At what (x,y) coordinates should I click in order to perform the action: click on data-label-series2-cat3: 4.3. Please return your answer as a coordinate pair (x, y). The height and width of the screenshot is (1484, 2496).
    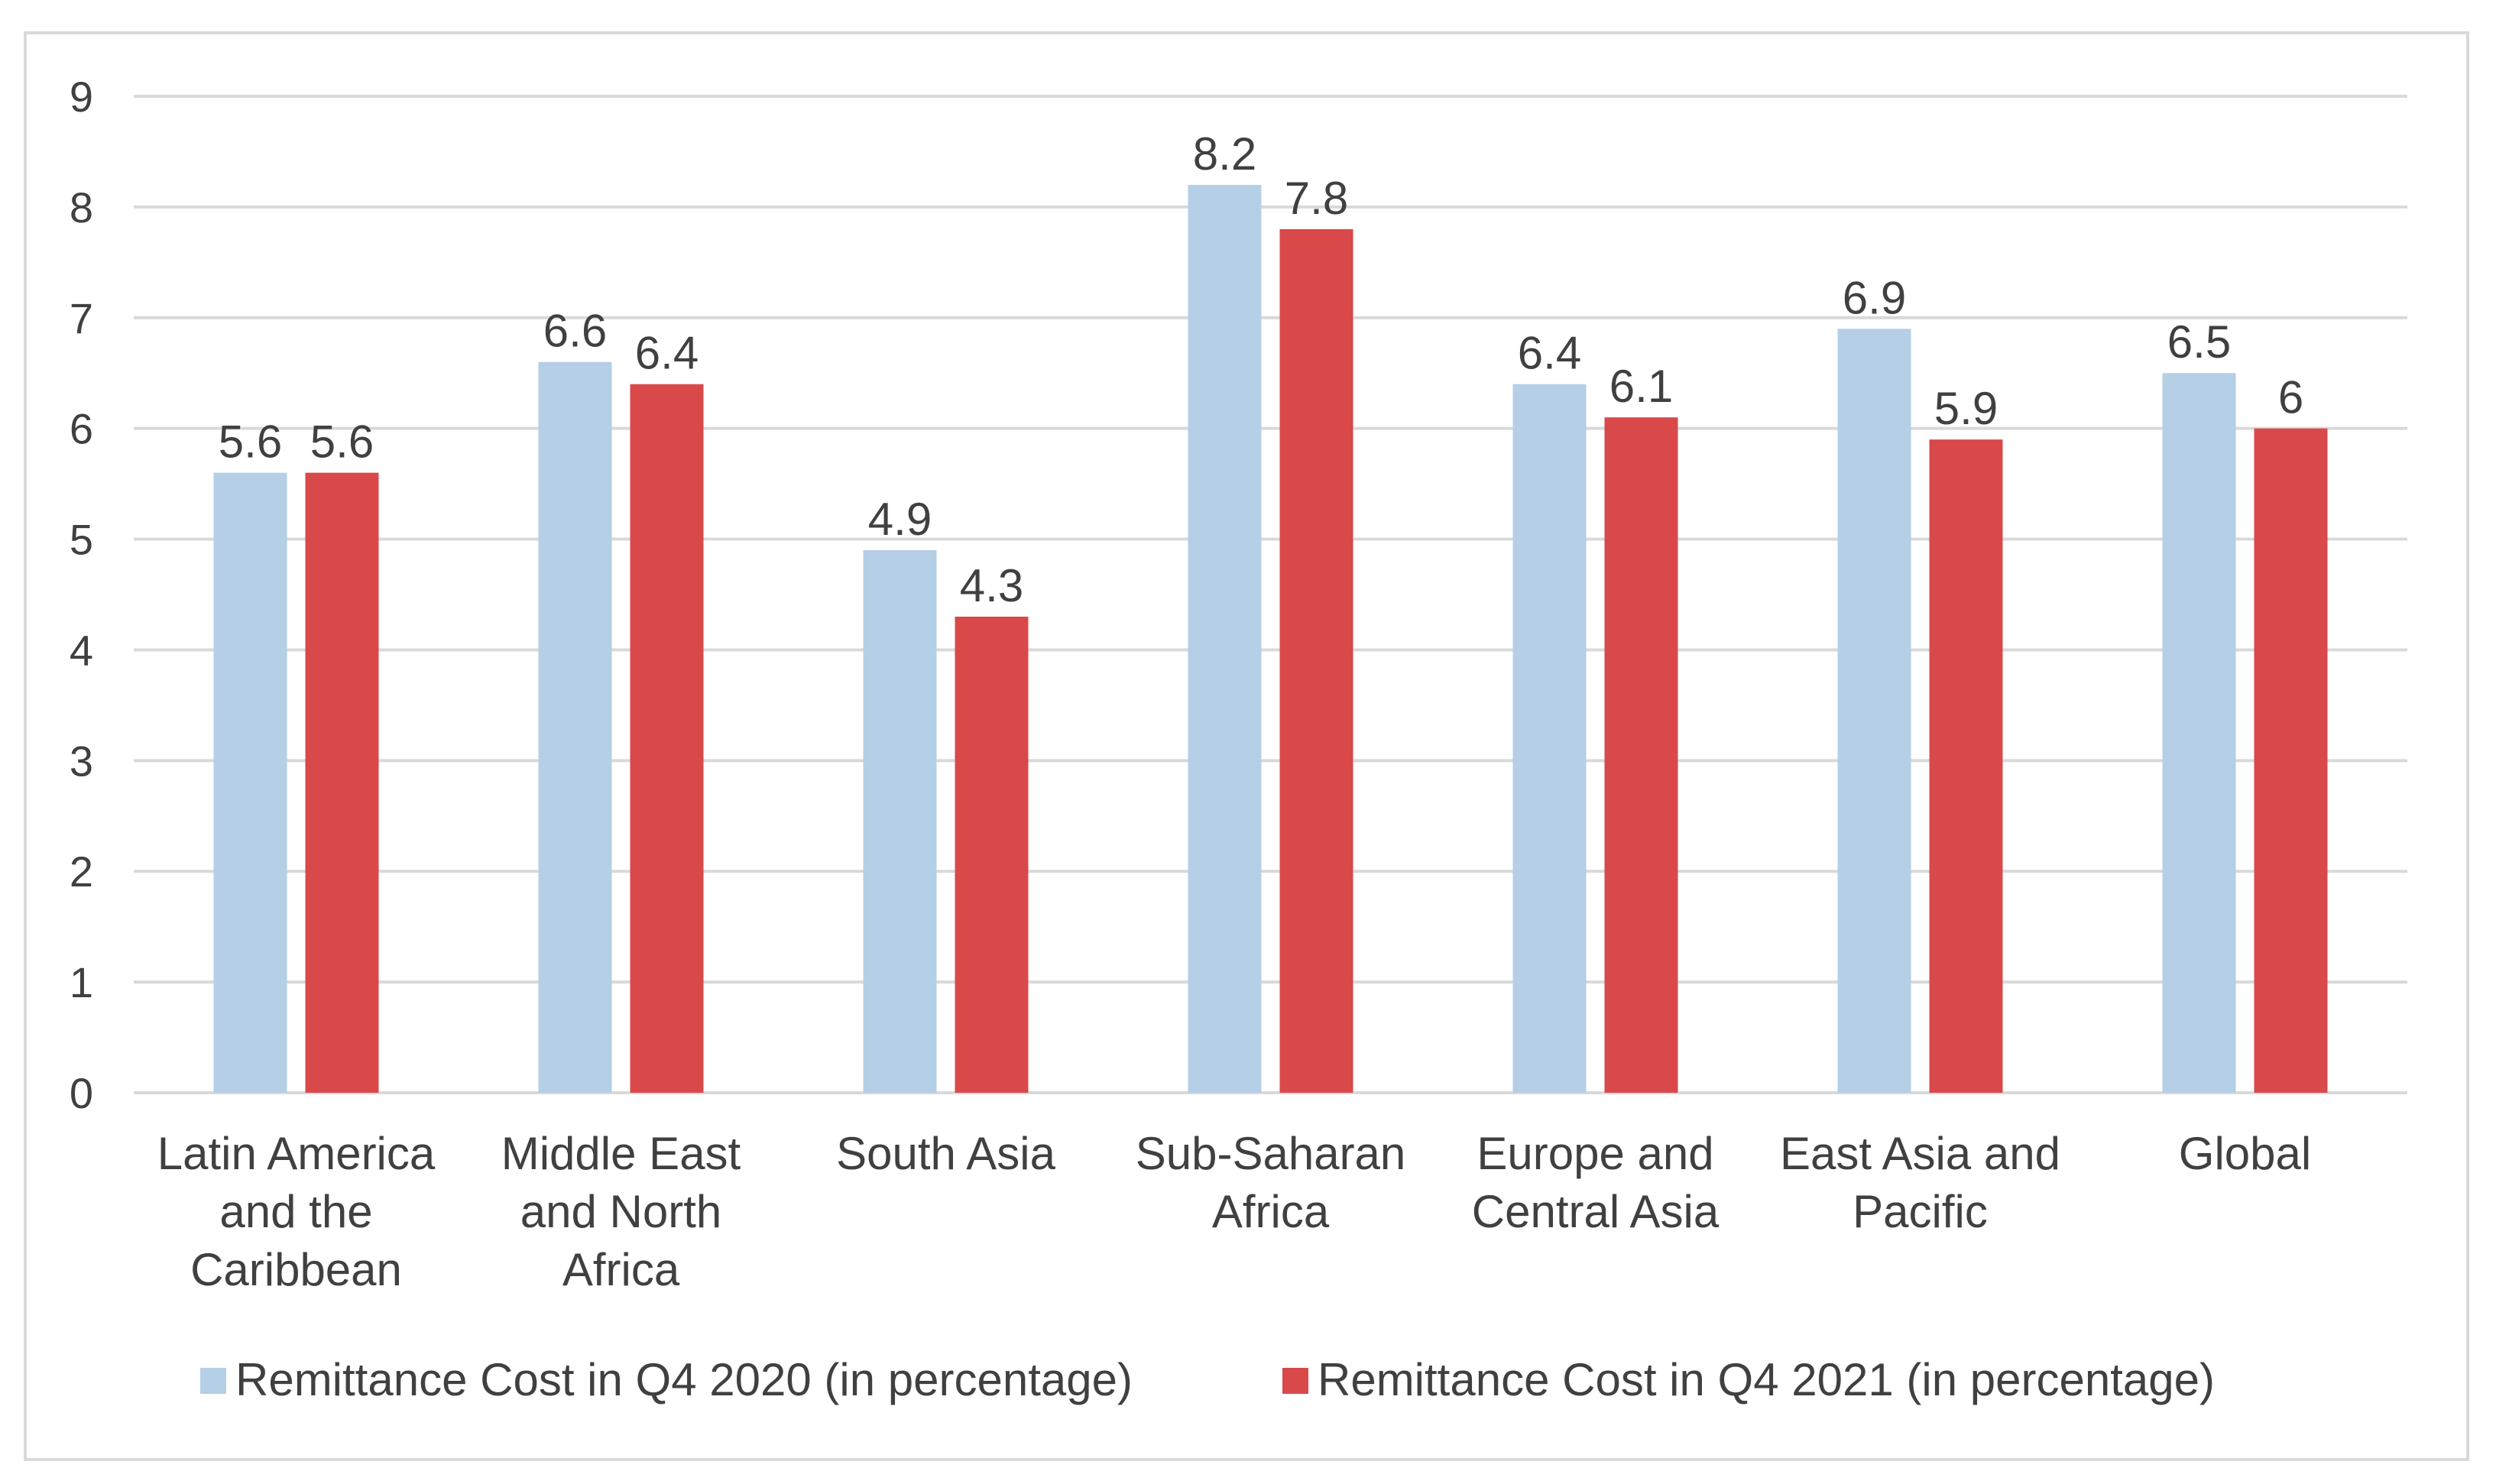
    Looking at the image, I should click on (991, 586).